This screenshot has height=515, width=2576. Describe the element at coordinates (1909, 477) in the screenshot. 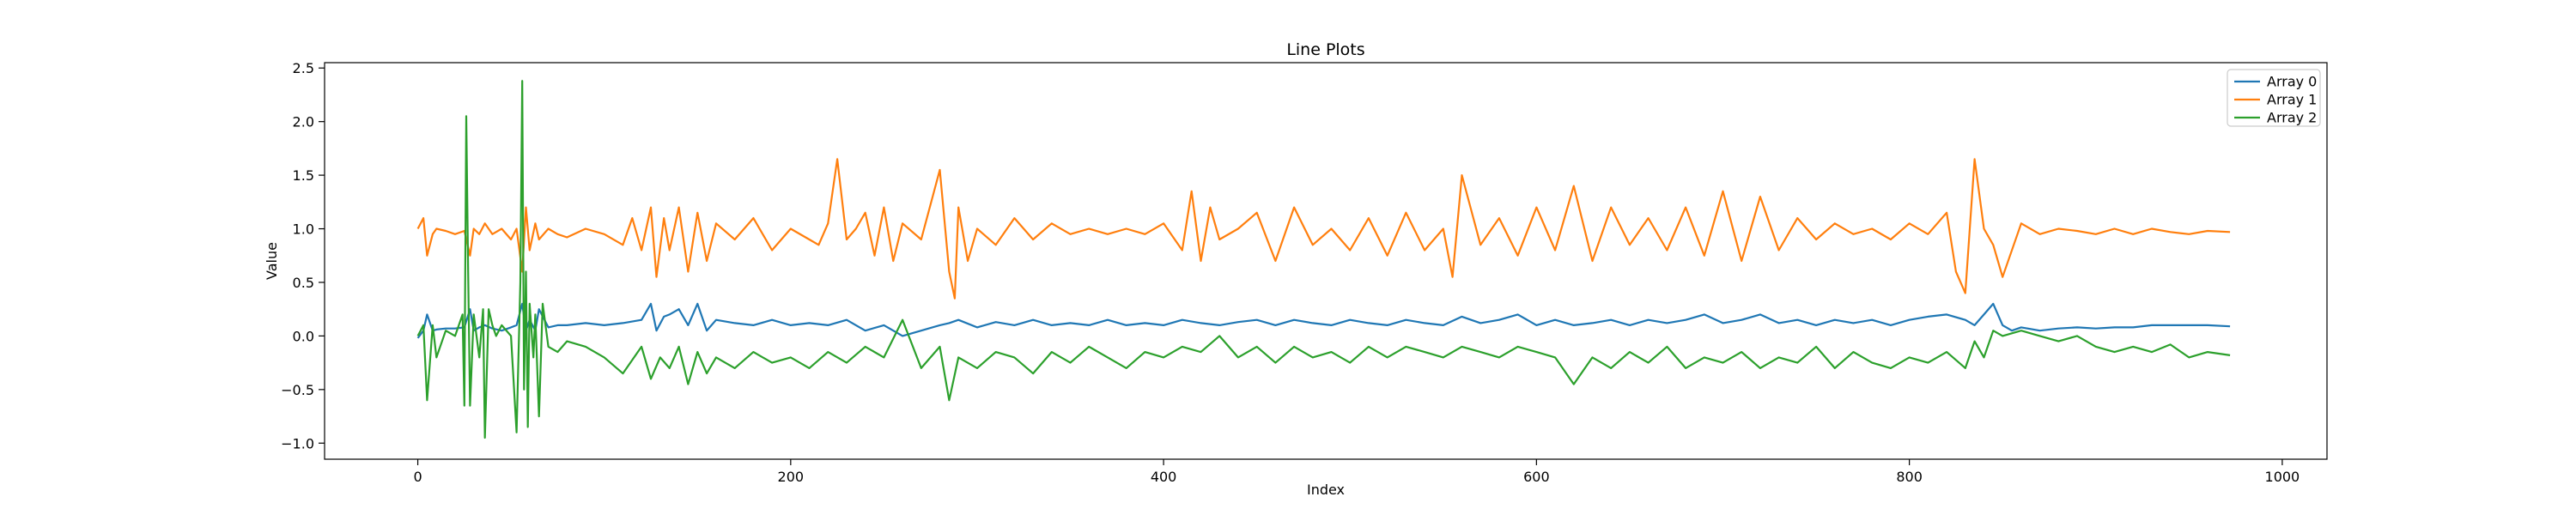

I see `x-tick-label: 800` at that location.